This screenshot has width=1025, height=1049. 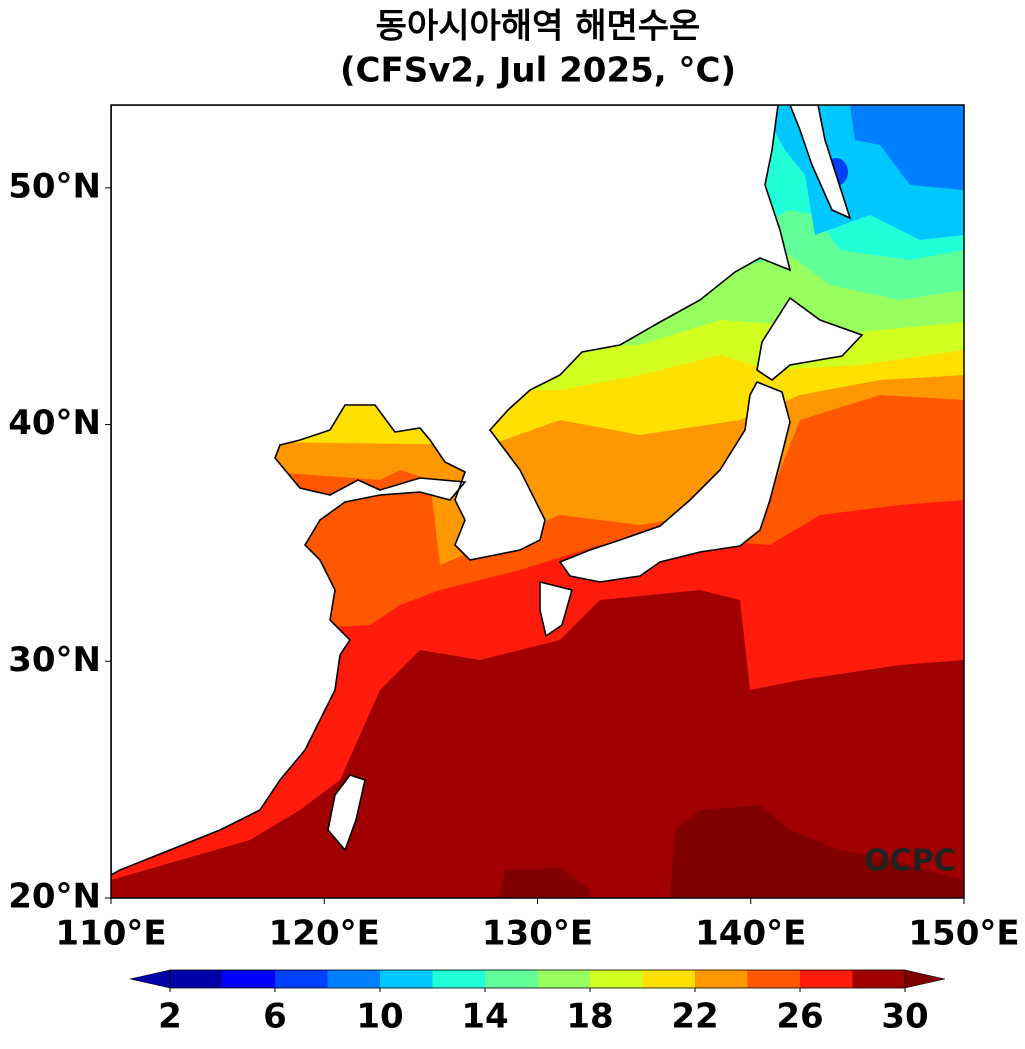 I want to click on subtitle: (CFSv2, Jul 2025, °C), so click(x=538, y=71).